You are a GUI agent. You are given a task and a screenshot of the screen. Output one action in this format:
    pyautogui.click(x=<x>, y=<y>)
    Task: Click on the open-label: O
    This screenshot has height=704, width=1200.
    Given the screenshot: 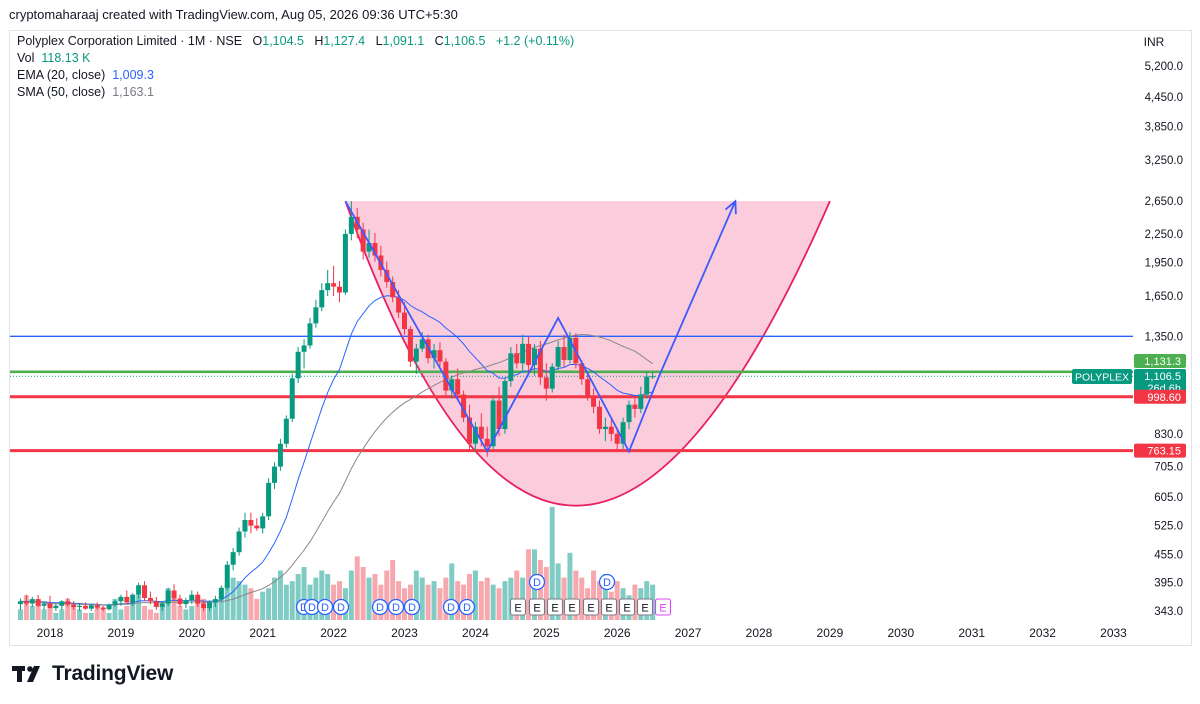 What is the action you would take?
    pyautogui.click(x=257, y=41)
    